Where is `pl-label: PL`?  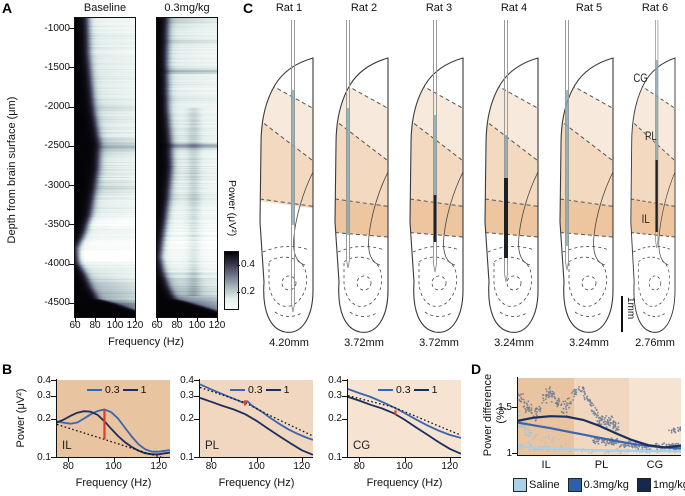 pl-label: PL is located at coordinates (651, 136).